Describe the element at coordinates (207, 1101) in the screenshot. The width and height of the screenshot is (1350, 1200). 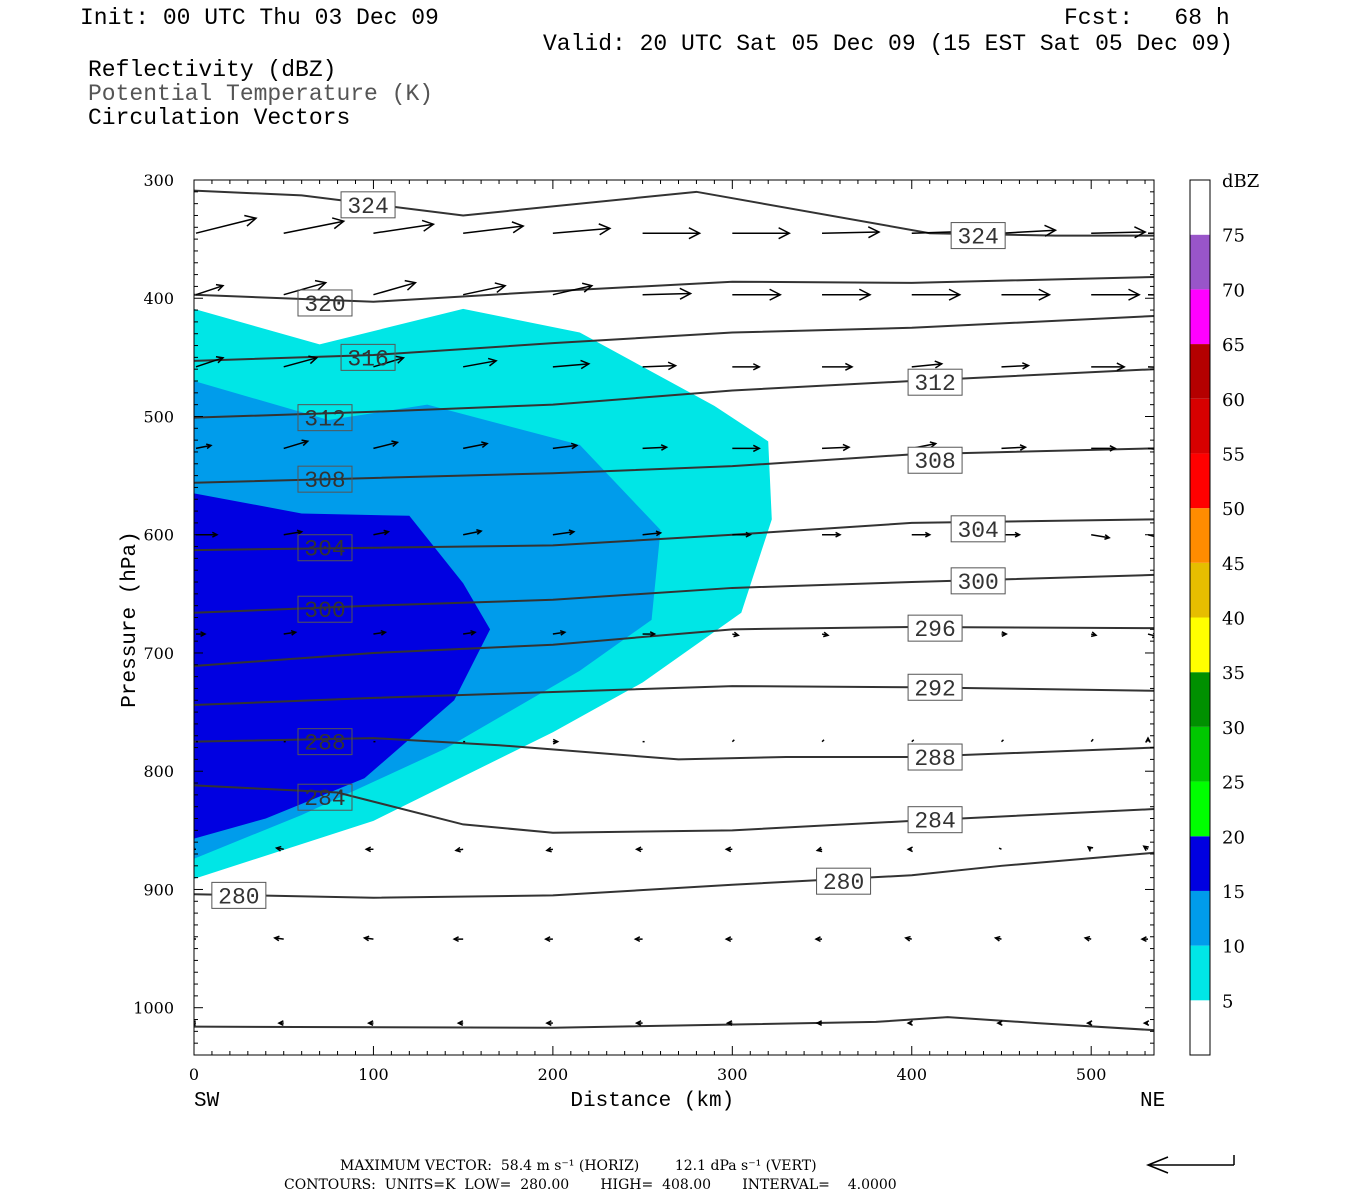
I see `x-end-label-left: SW` at that location.